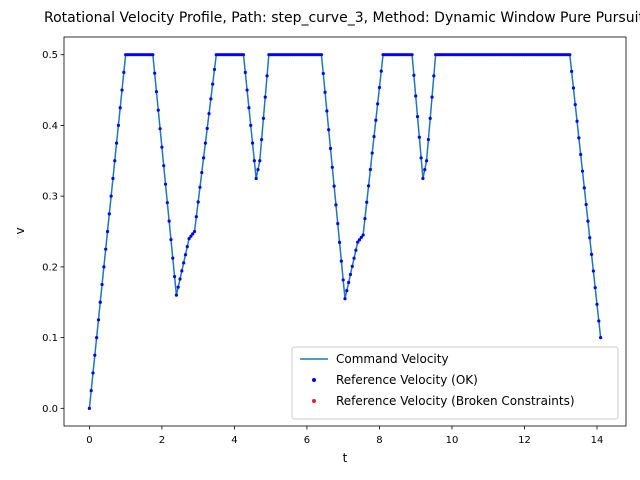 This screenshot has height=480, width=640. What do you see at coordinates (50, 409) in the screenshot?
I see `y-tick-label: 0.0` at bounding box center [50, 409].